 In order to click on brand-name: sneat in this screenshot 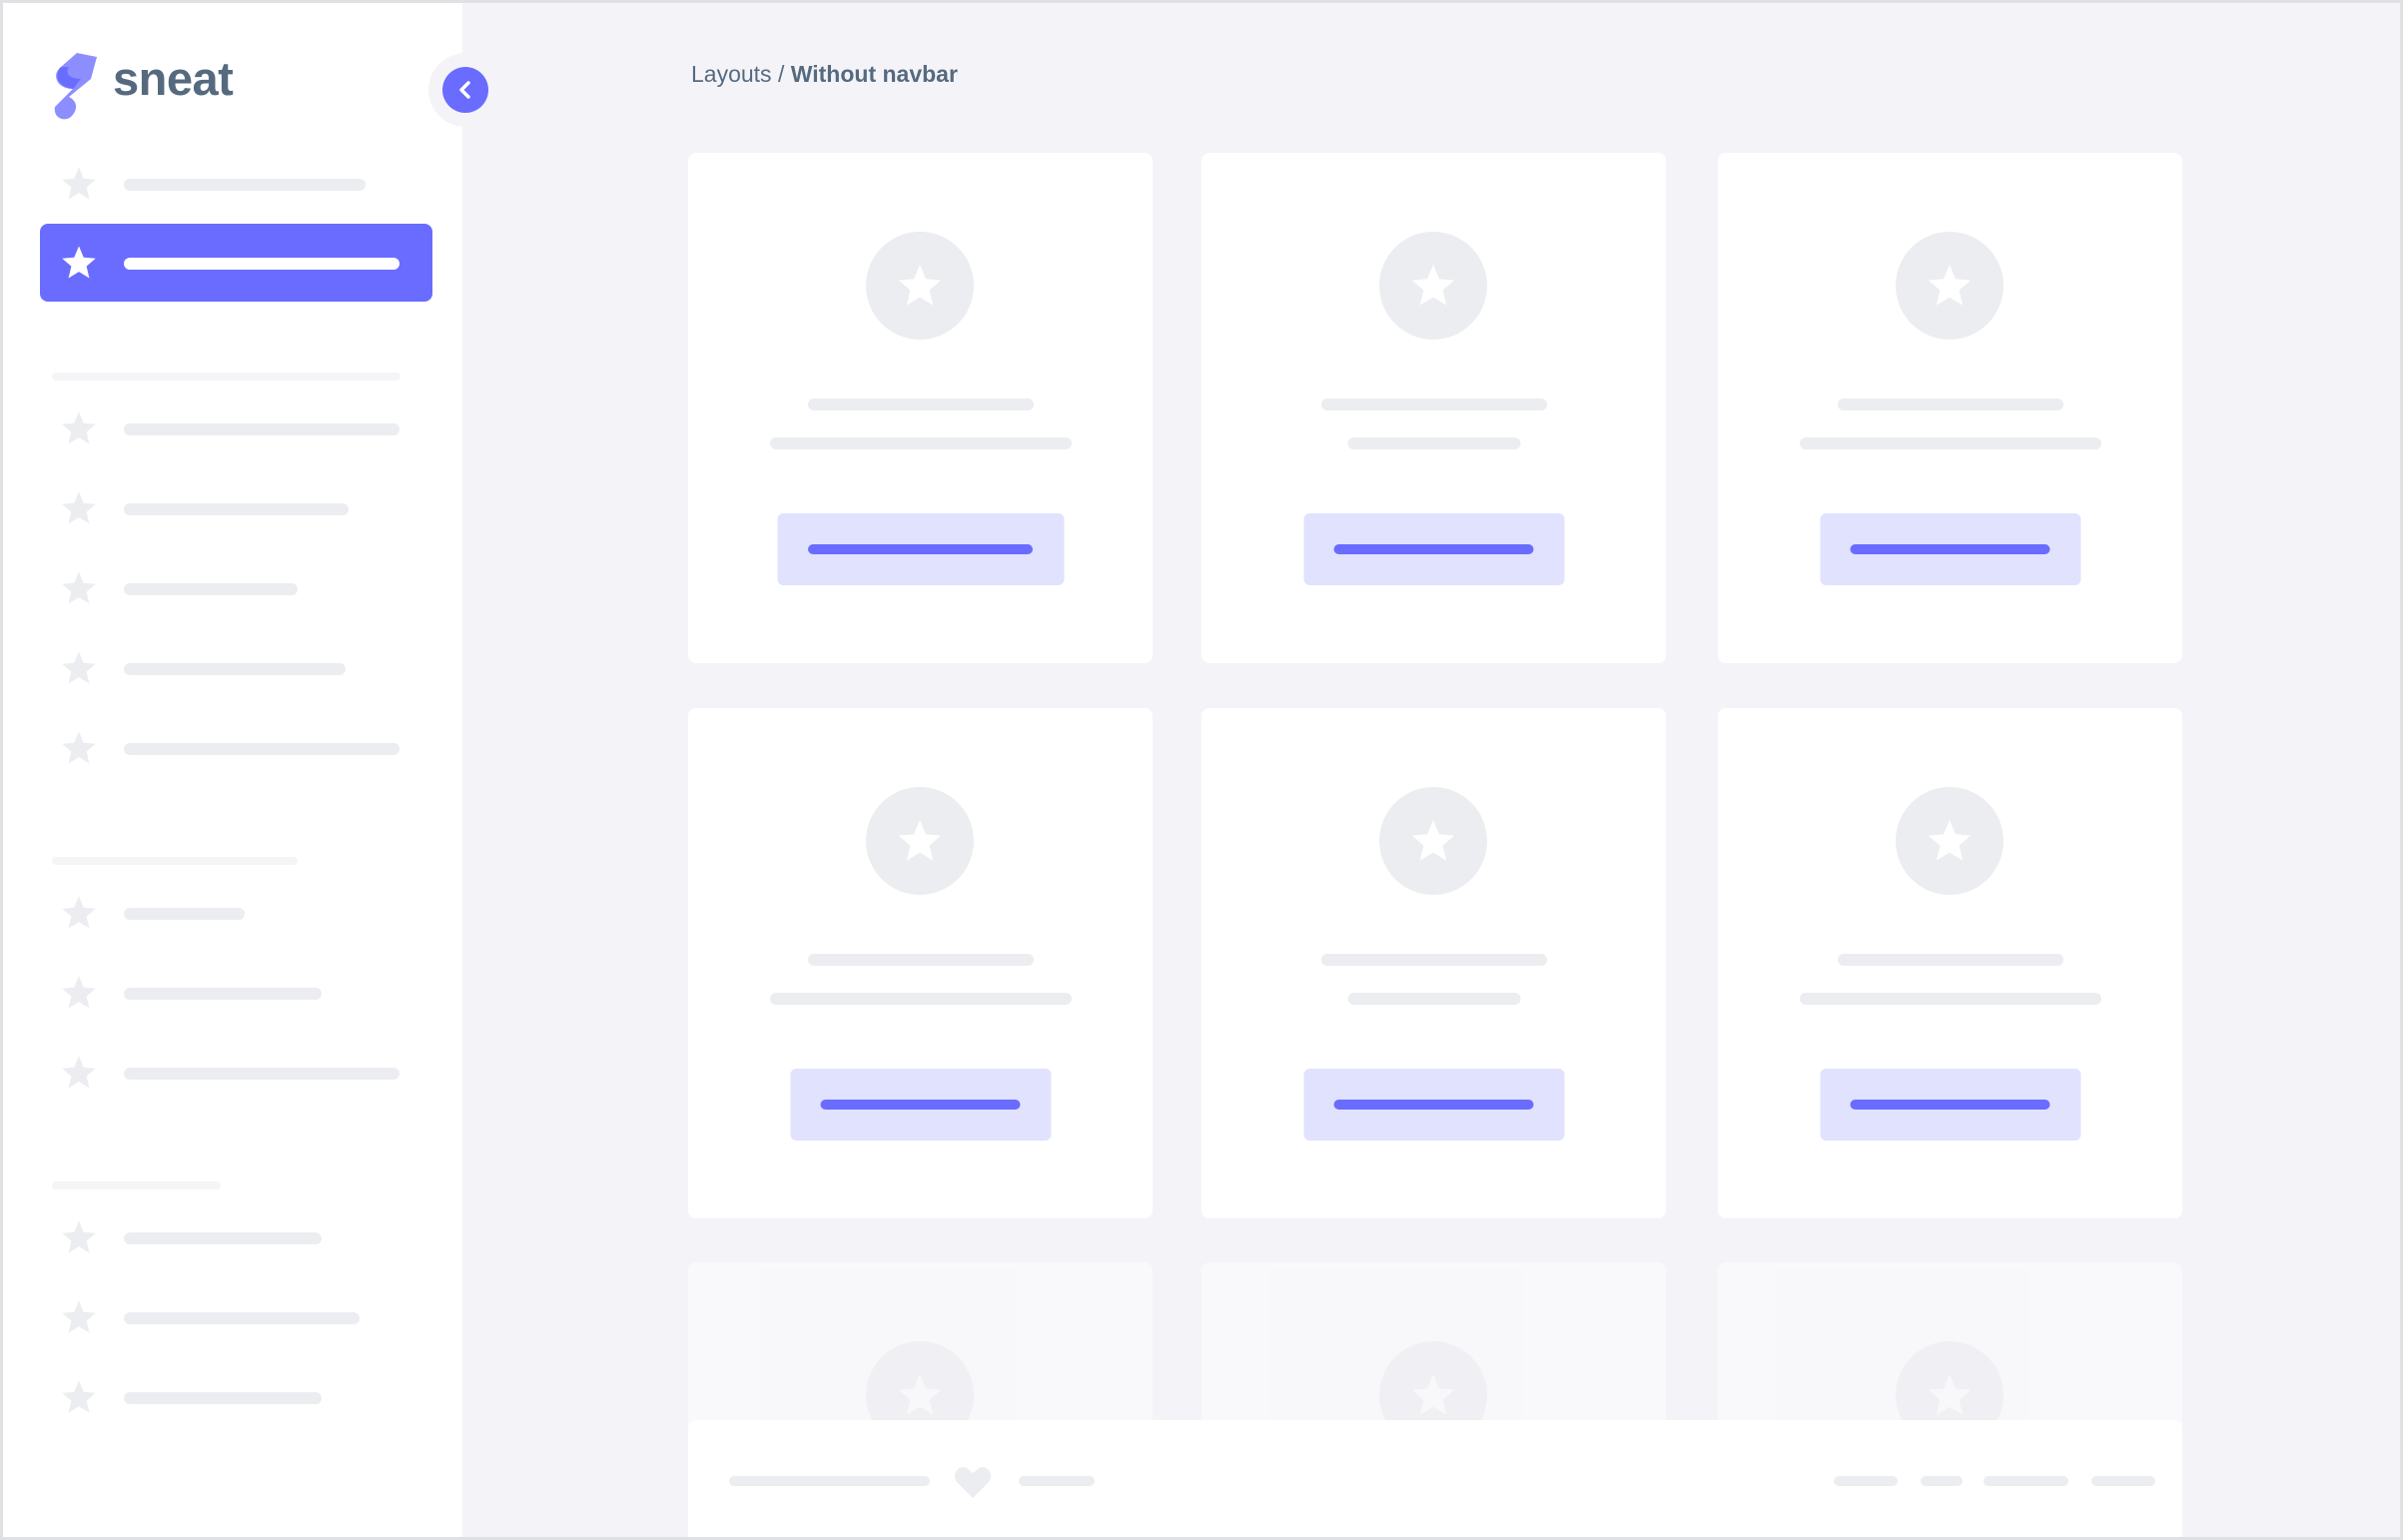, I will do `click(173, 78)`.